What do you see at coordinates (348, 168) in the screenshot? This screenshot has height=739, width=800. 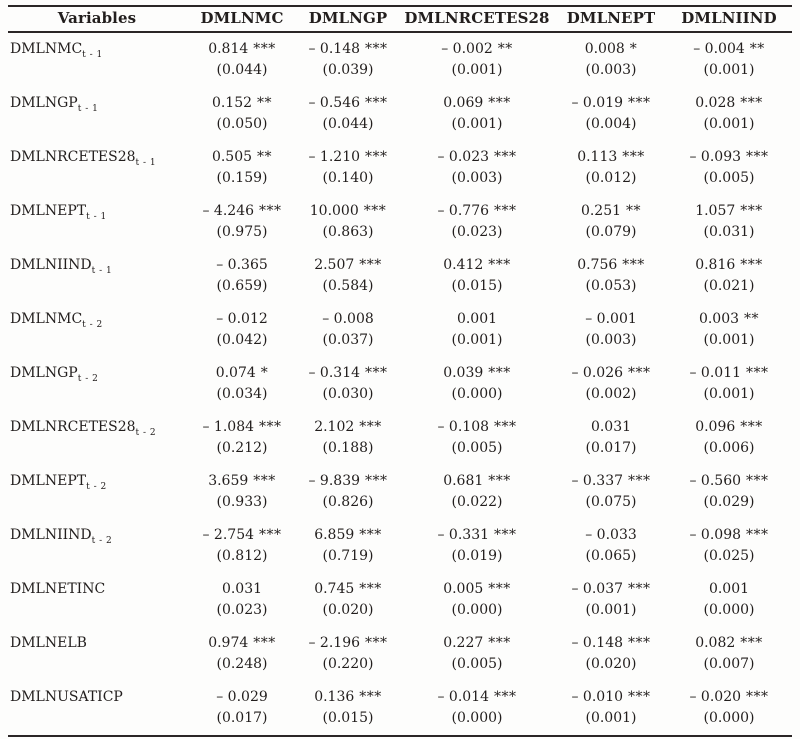 I see `coefficient-cell: – 1.210 *** (0.140)` at bounding box center [348, 168].